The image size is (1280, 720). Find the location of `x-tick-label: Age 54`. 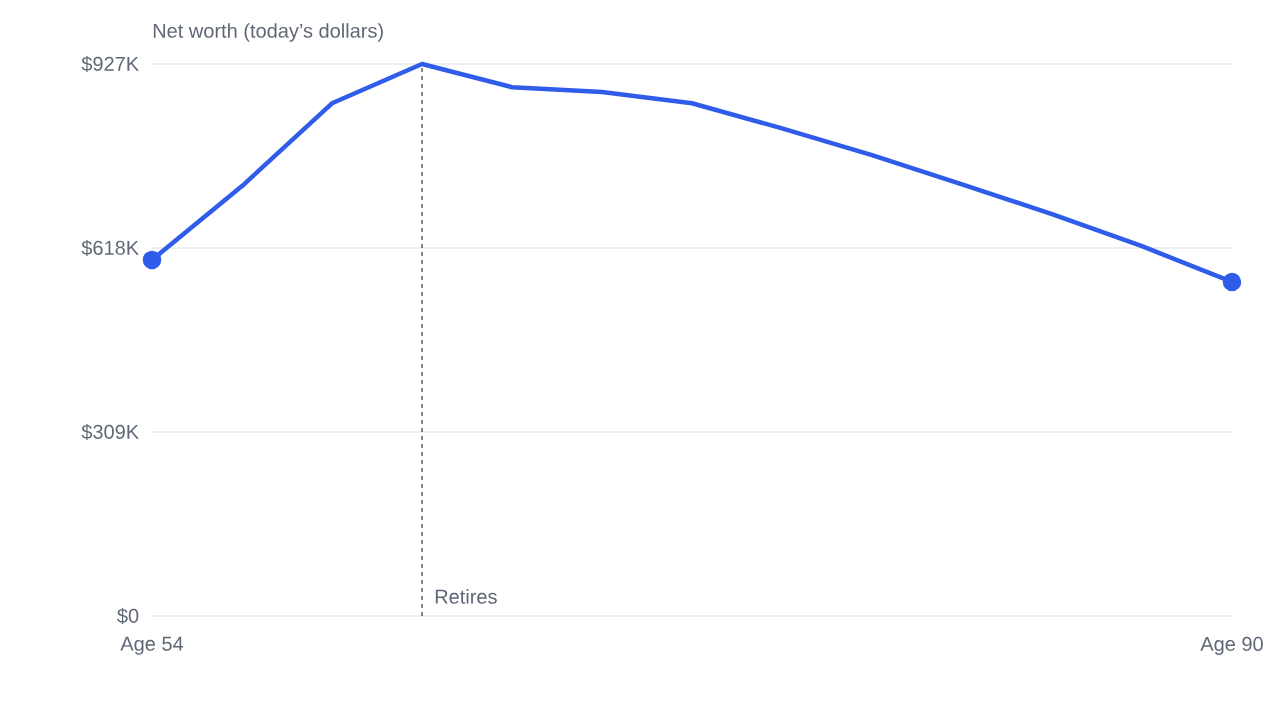

x-tick-label: Age 54 is located at coordinates (152, 645).